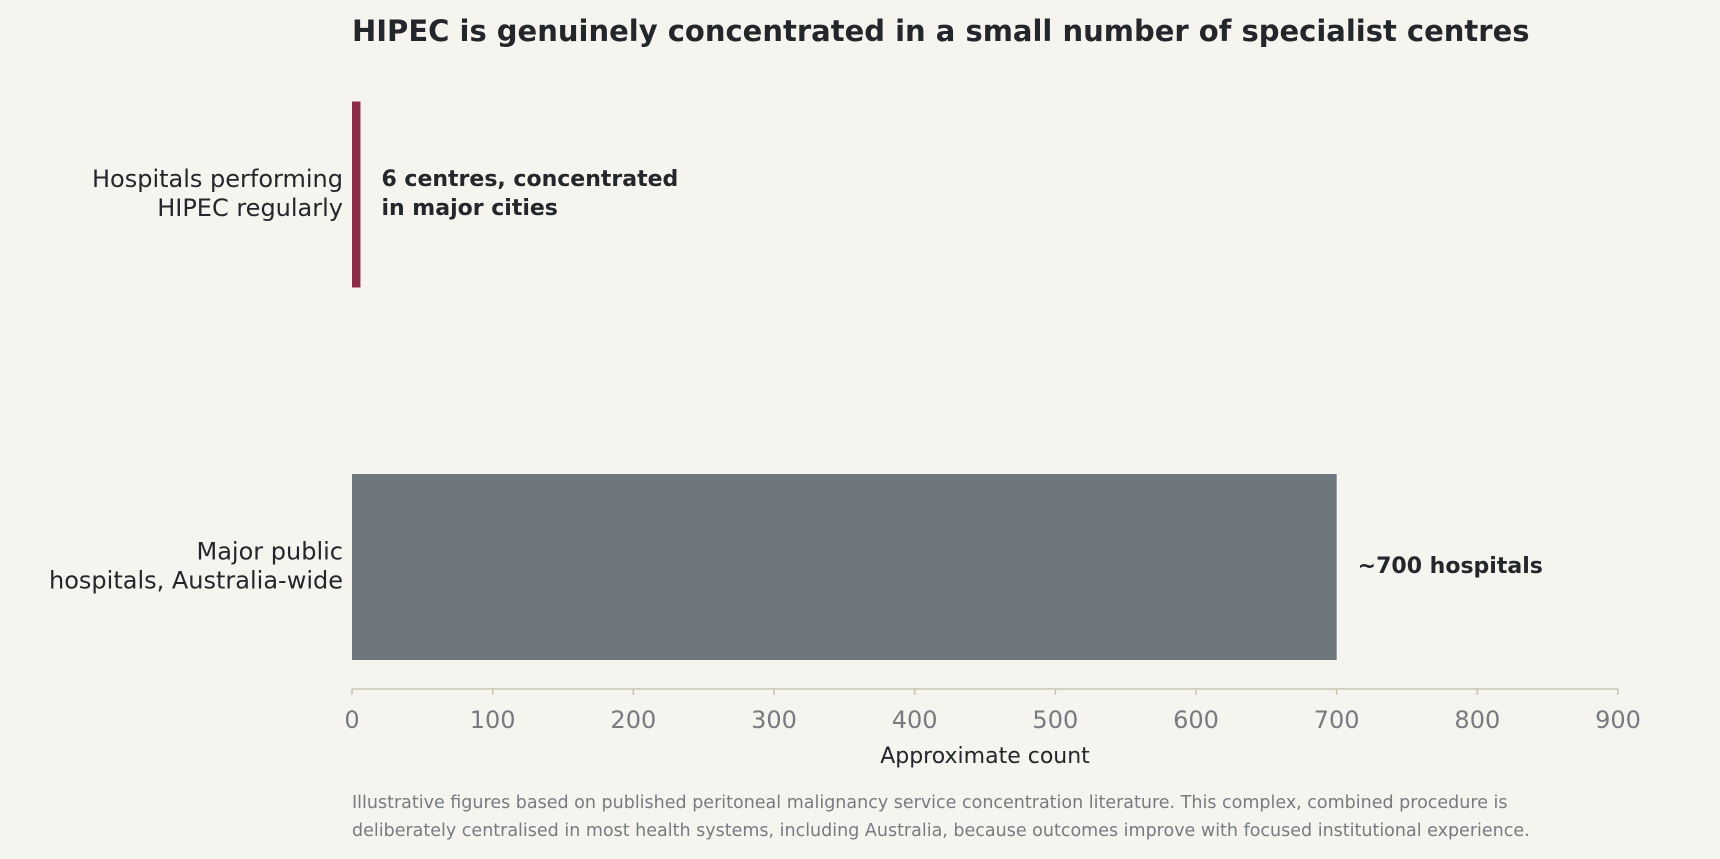 This screenshot has height=859, width=1720. I want to click on value-label: 6 centres, concentrated in major cities, so click(529, 194).